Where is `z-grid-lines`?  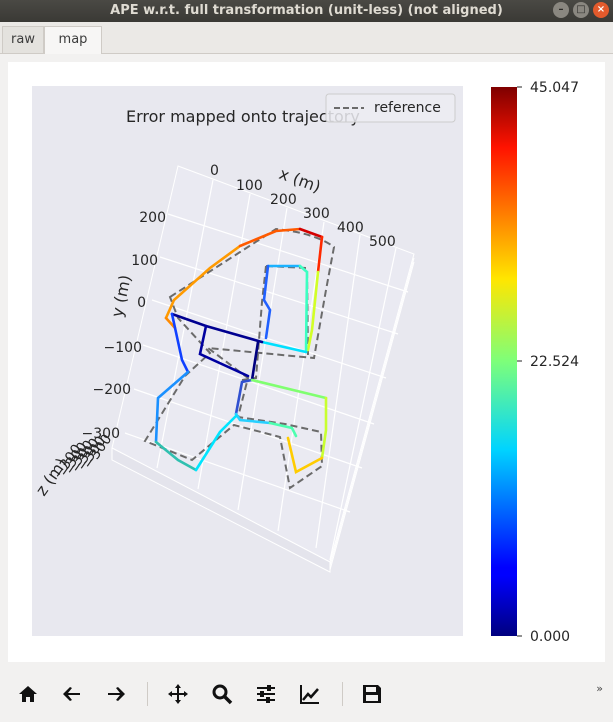
z-grid-lines is located at coordinates (372, 414).